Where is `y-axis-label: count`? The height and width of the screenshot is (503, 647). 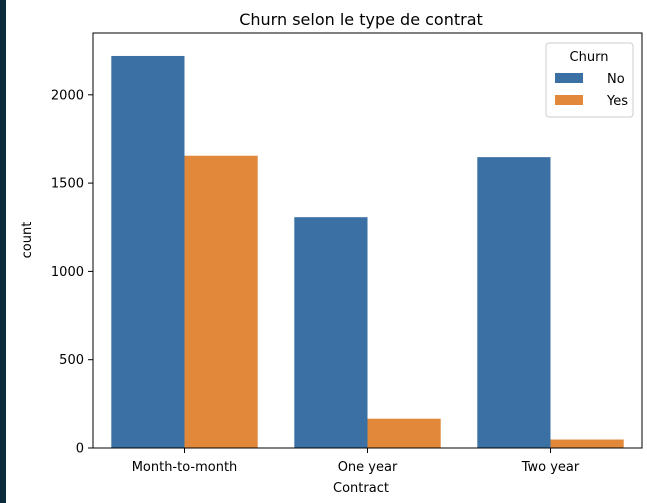
y-axis-label: count is located at coordinates (27, 240).